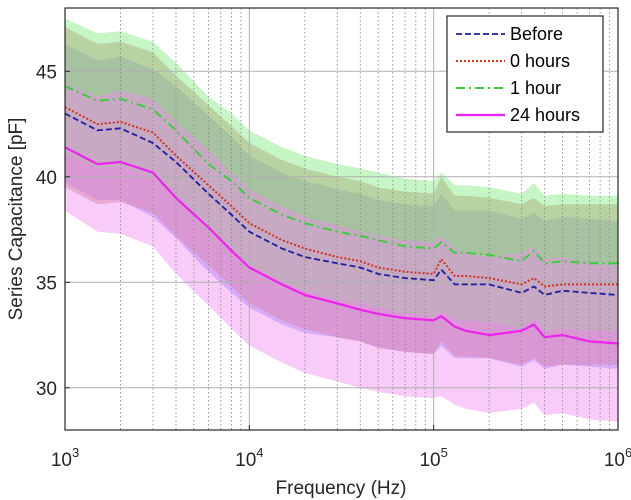  Describe the element at coordinates (341, 488) in the screenshot. I see `x-axis-label: Frequency (Hz)` at that location.